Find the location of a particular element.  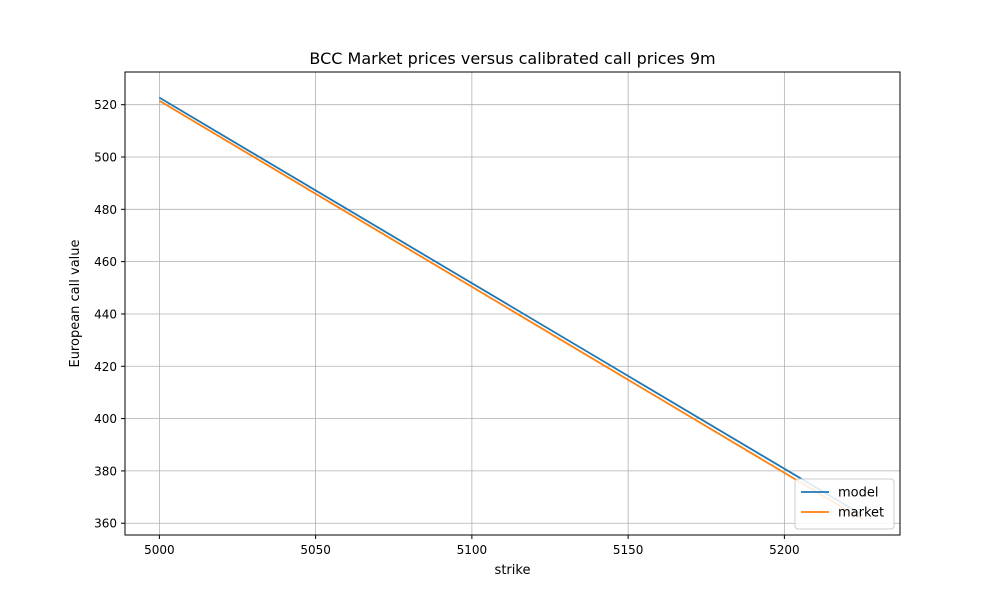

x-tick-label: 5000 is located at coordinates (159, 550).